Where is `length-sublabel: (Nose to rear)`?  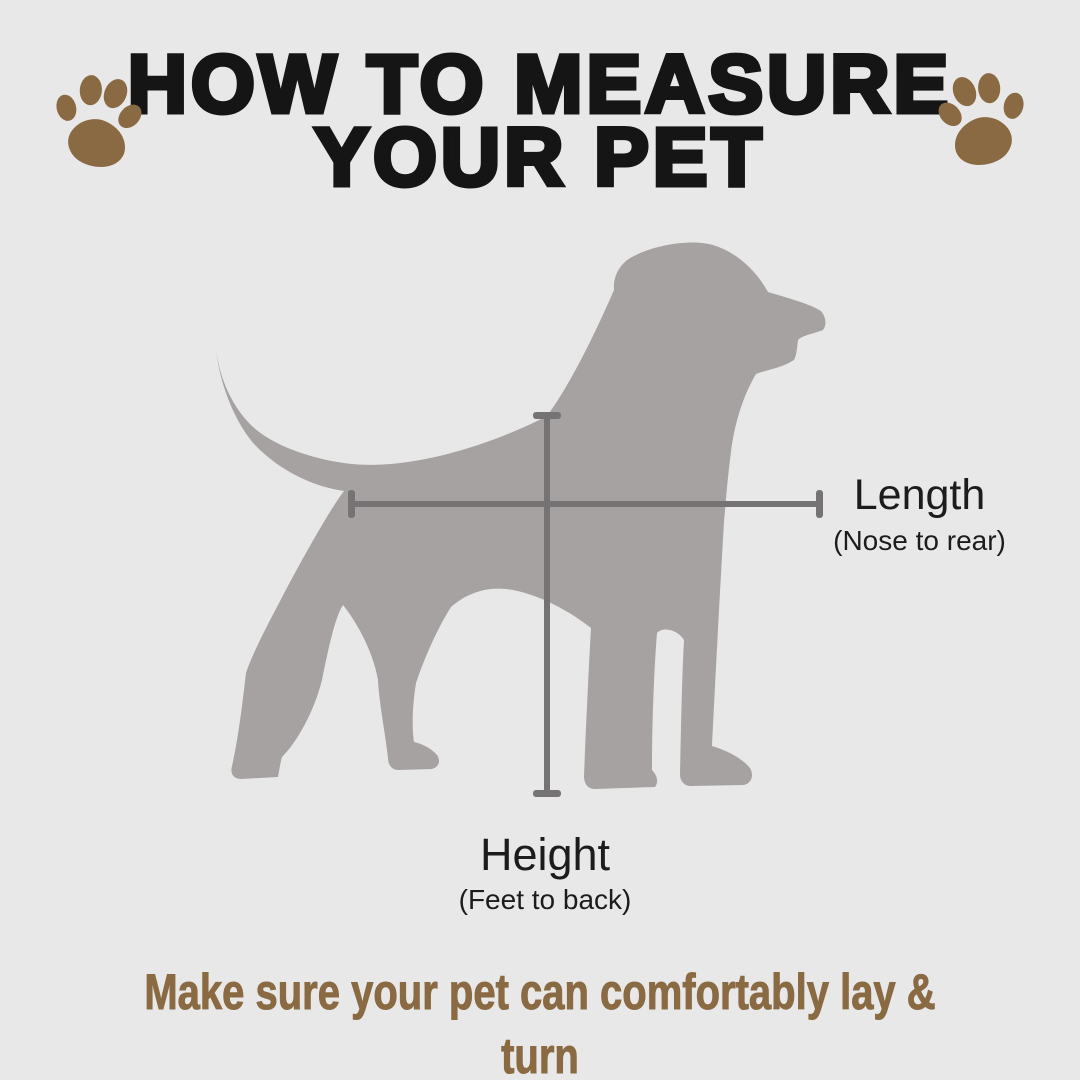 length-sublabel: (Nose to rear) is located at coordinates (919, 540).